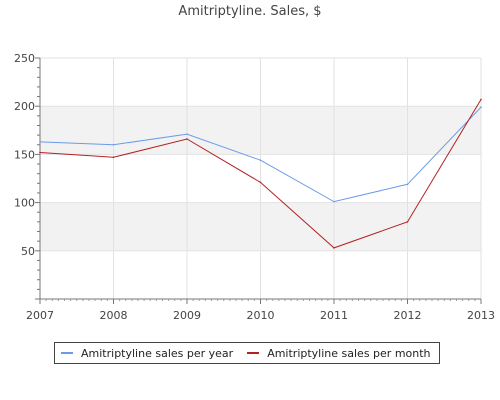 Image resolution: width=500 pixels, height=400 pixels. I want to click on x-tick-label: 2012, so click(408, 315).